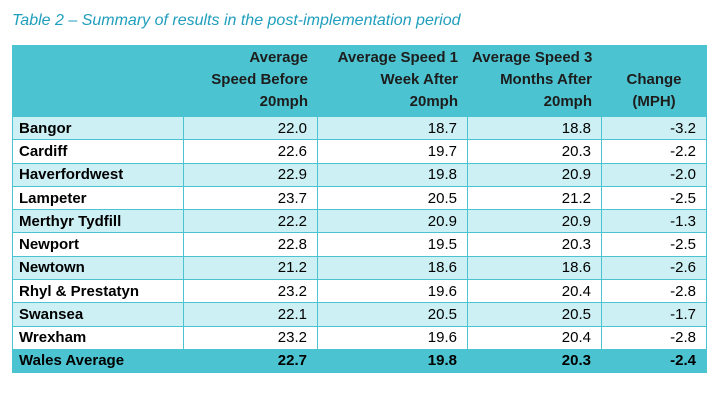  What do you see at coordinates (654, 128) in the screenshot?
I see `change-cell: -3.2` at bounding box center [654, 128].